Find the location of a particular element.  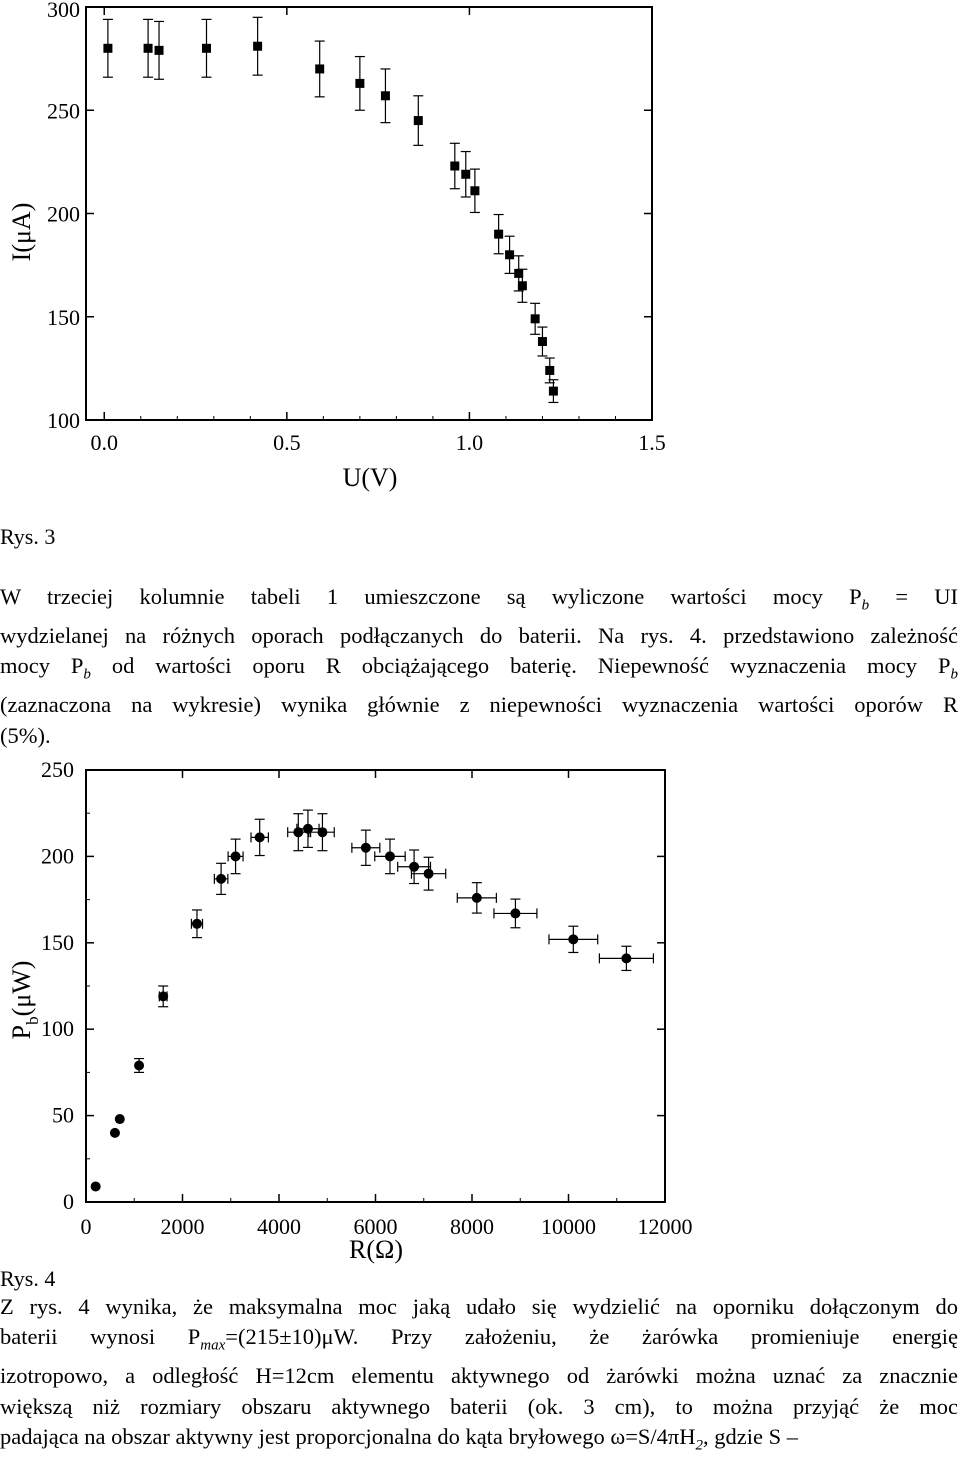

text-run: , gdzie S – is located at coordinates (751, 1437).